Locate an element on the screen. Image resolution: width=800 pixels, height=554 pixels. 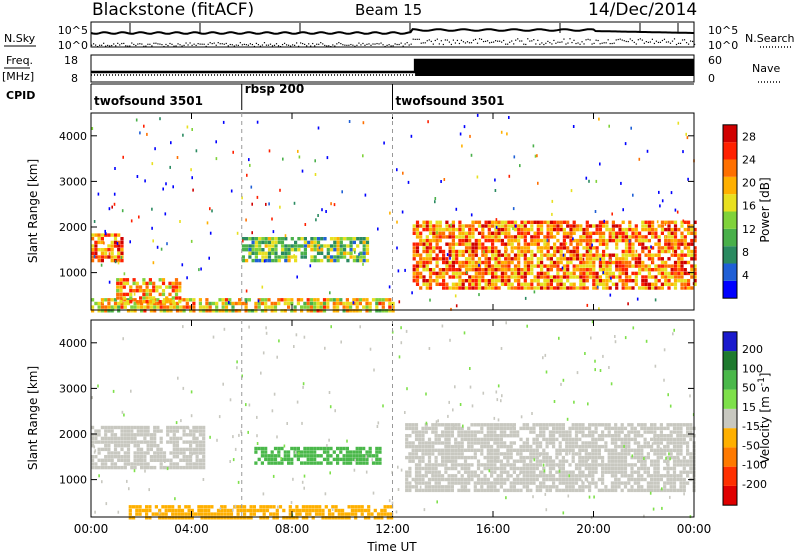
colorbar-tick-label: 16 is located at coordinates (749, 206).